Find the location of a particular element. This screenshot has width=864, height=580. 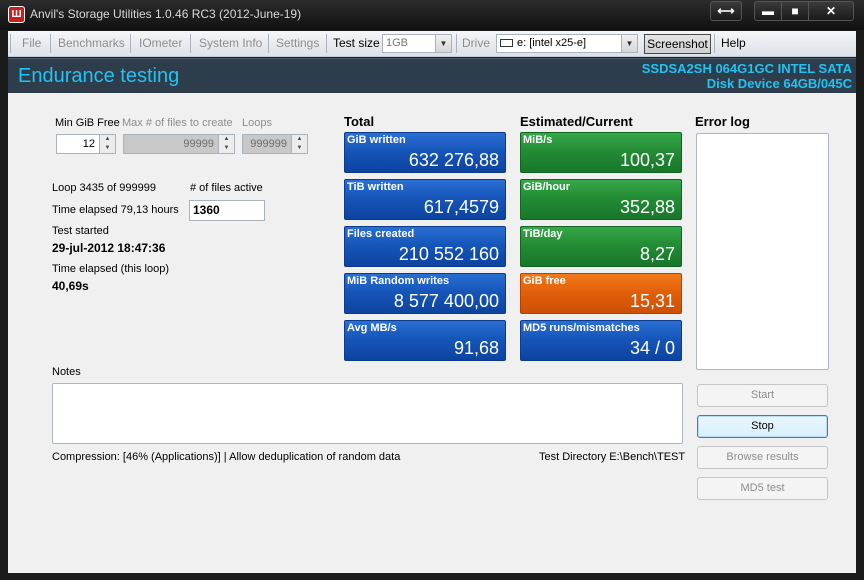

menu-file: File is located at coordinates (32, 43).